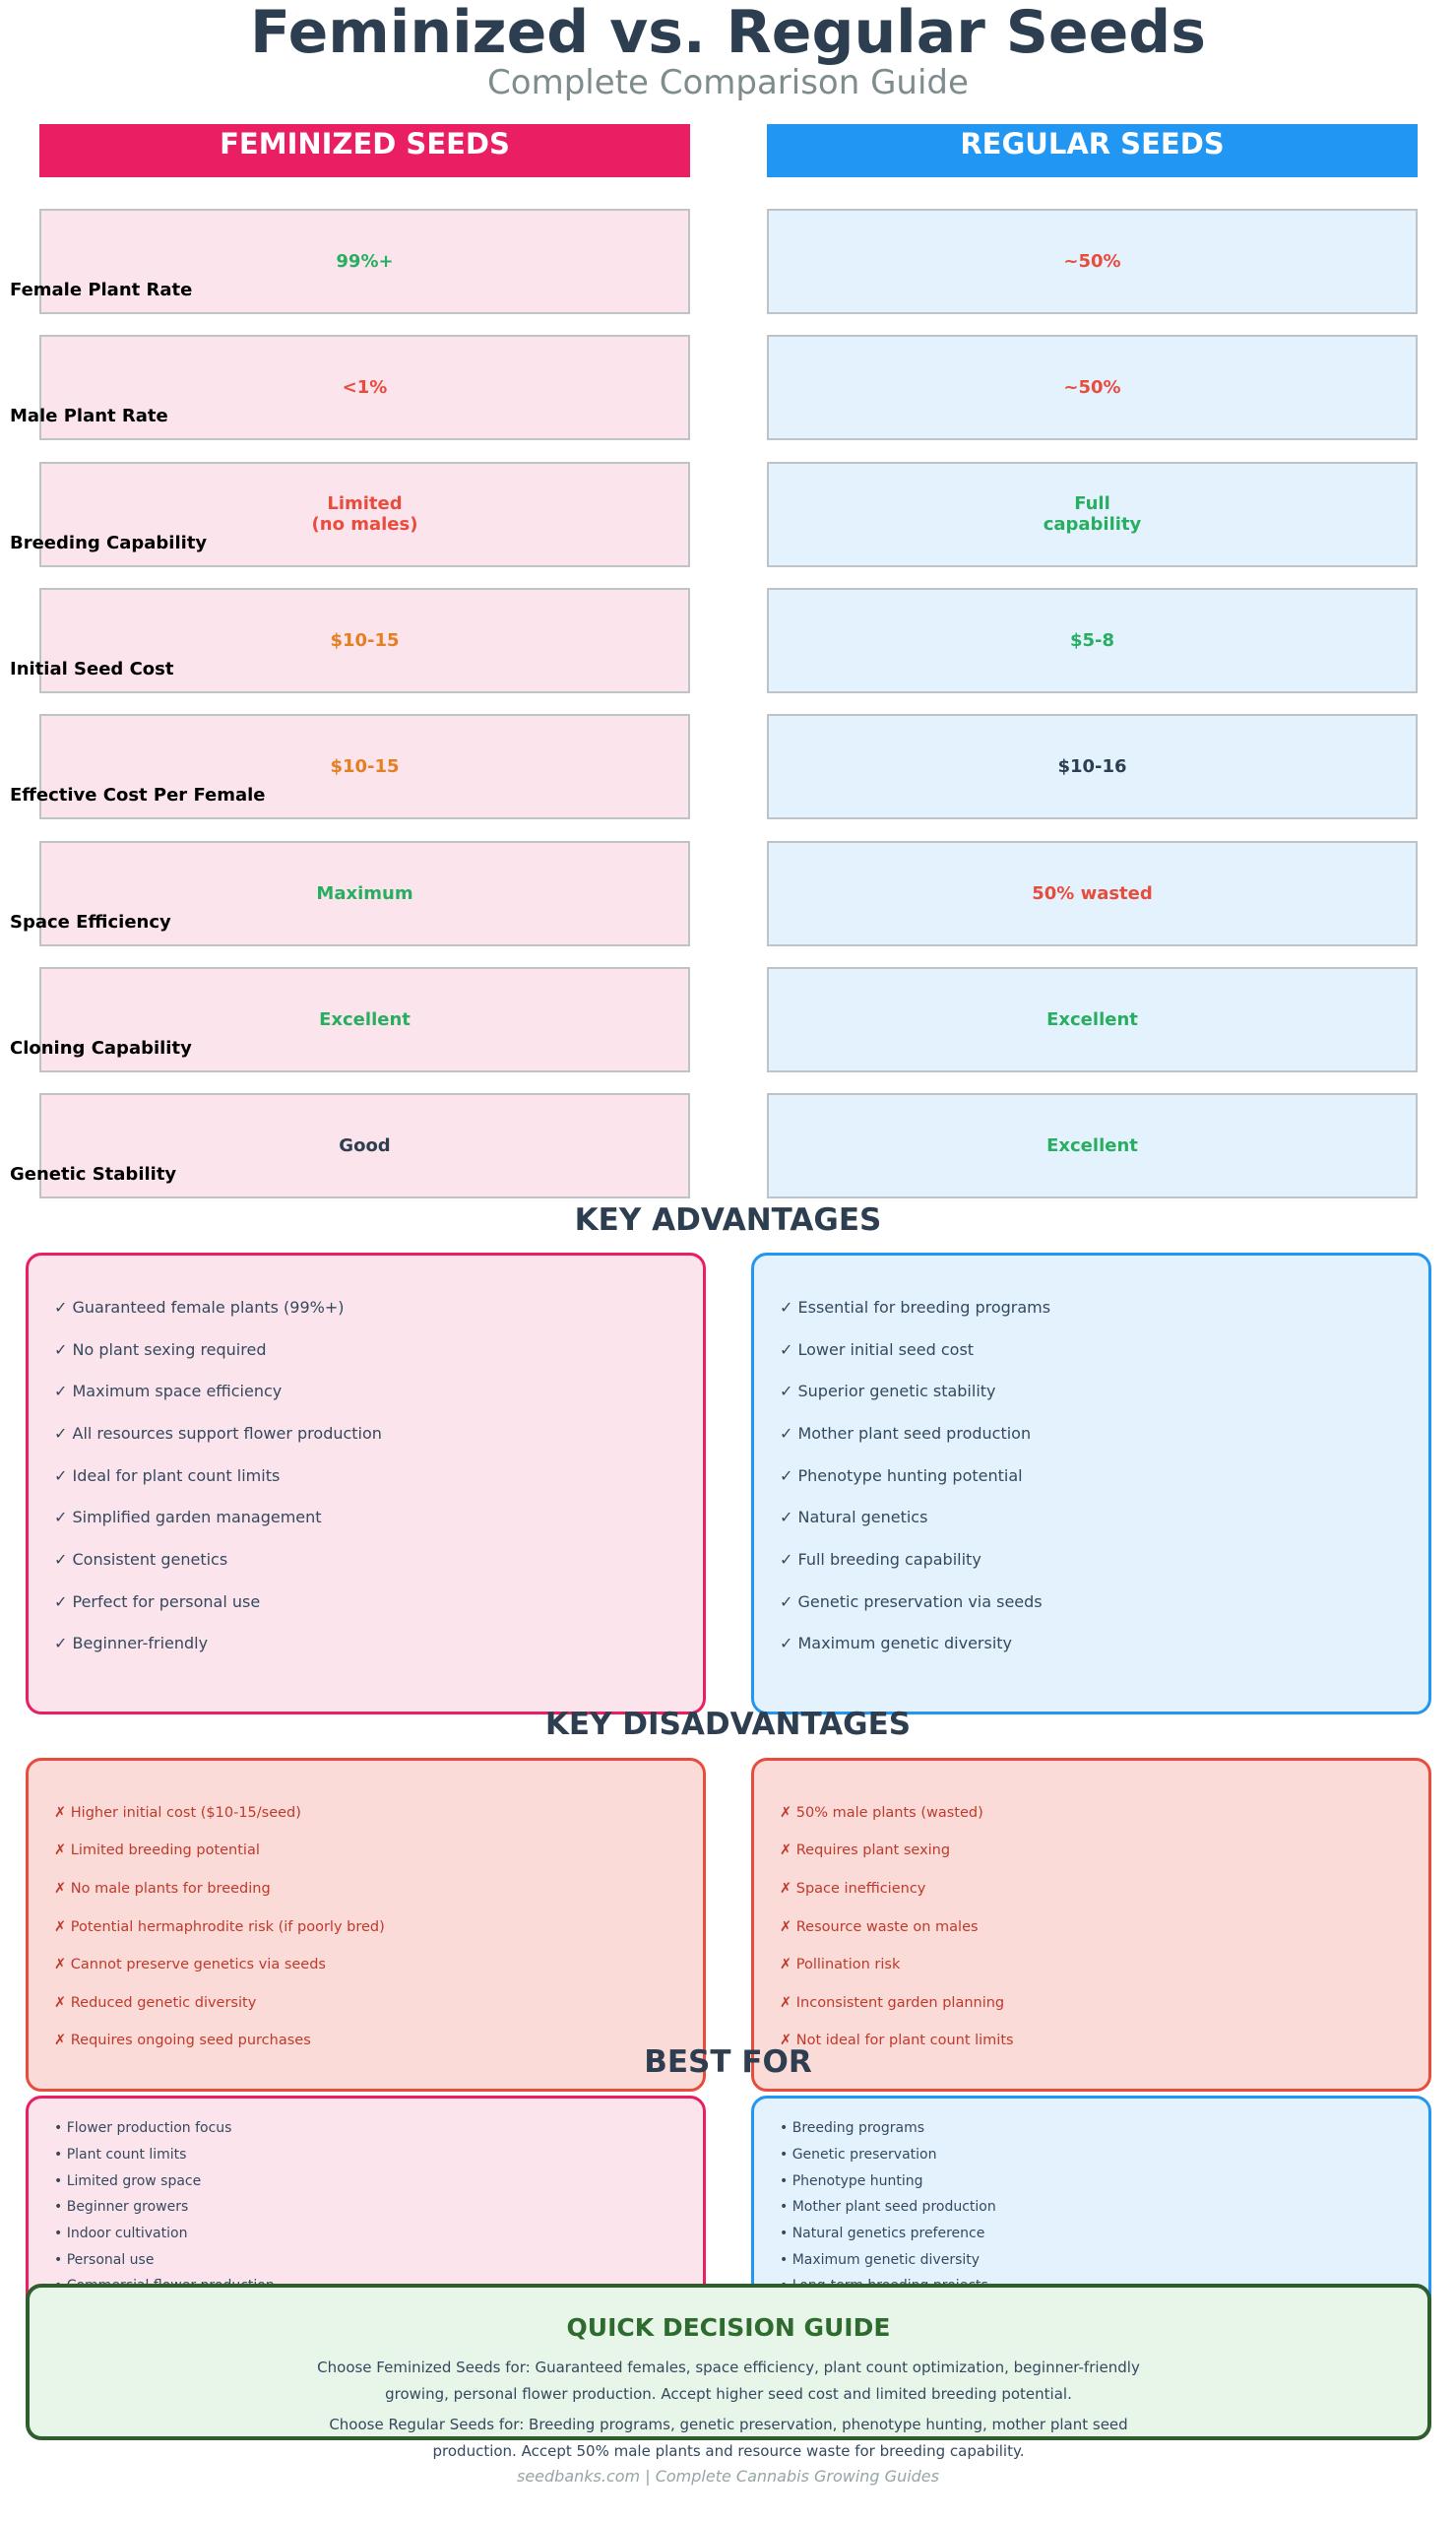 Image resolution: width=1456 pixels, height=2521 pixels. I want to click on value-cell: Limited (no males), so click(364, 514).